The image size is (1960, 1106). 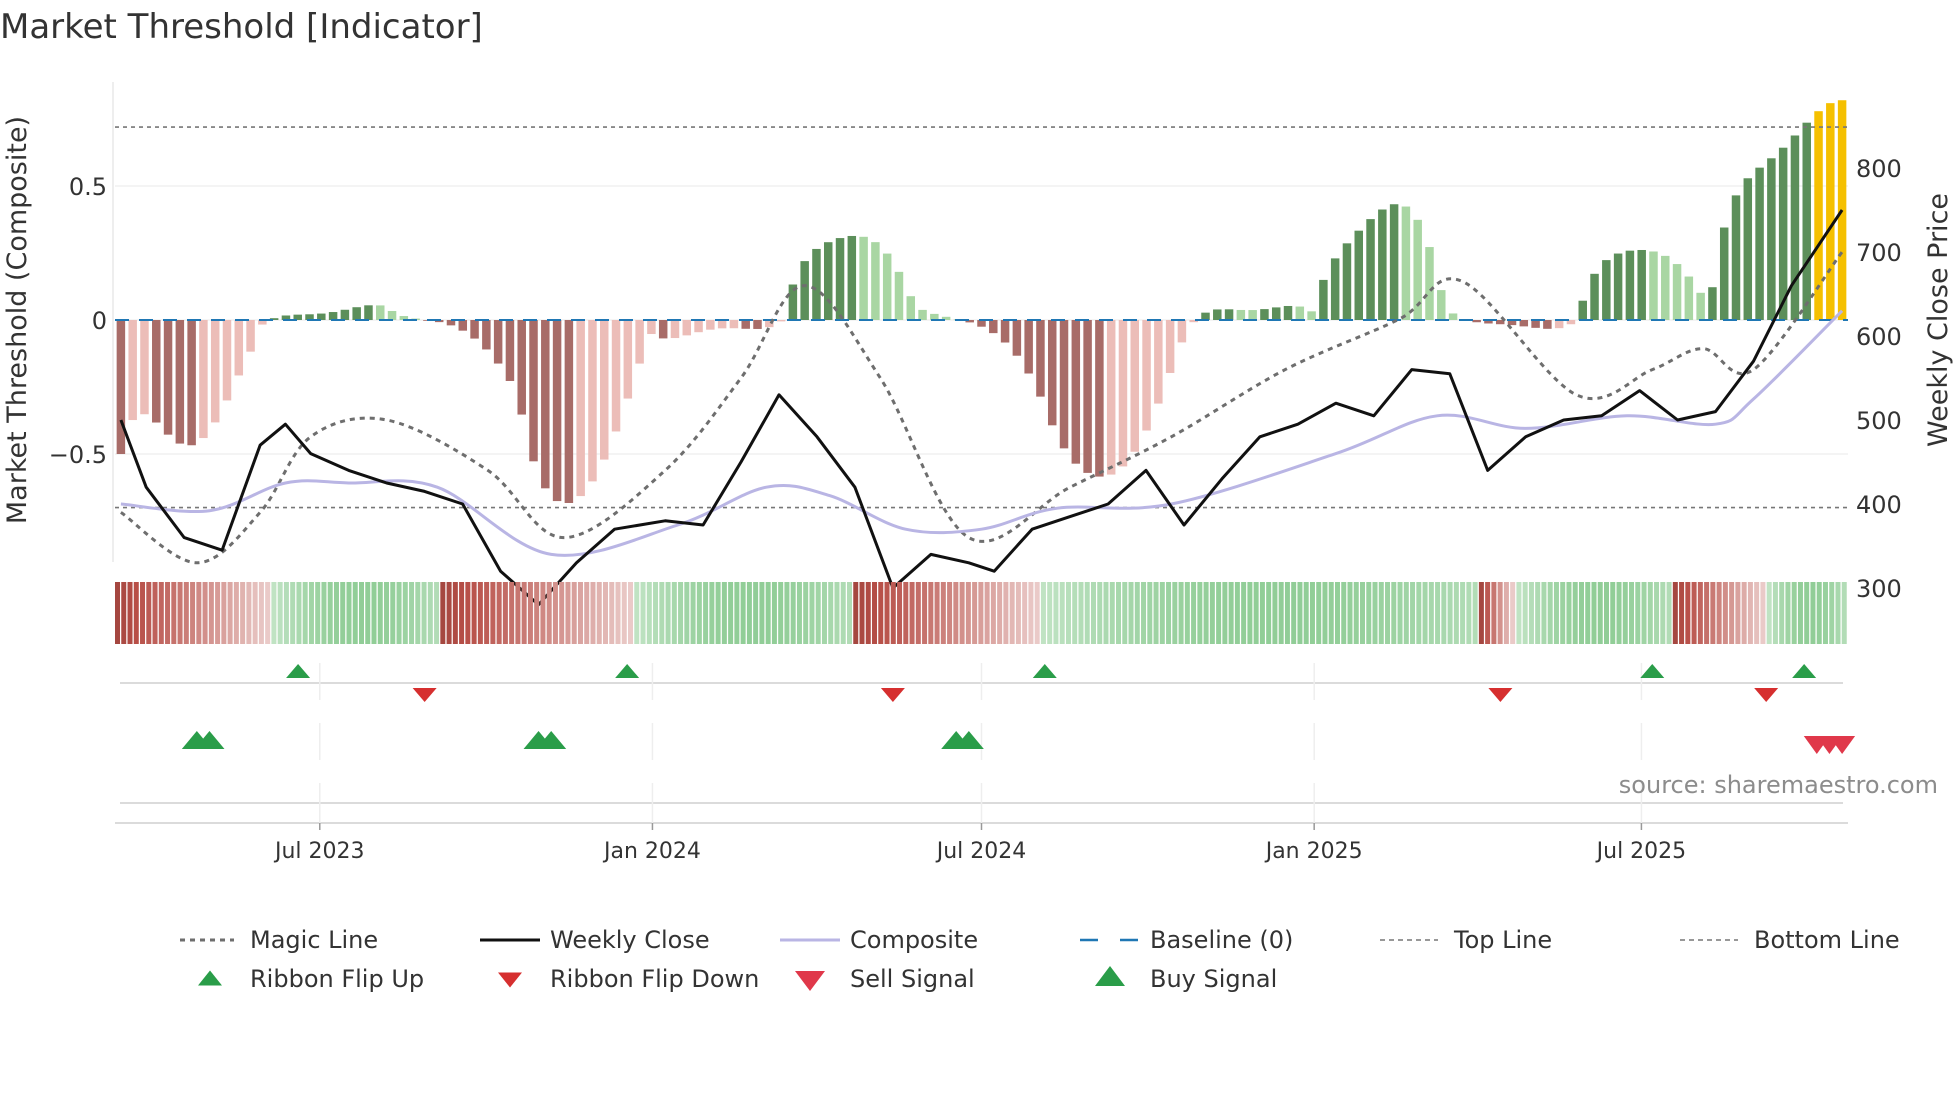 I want to click on trend-ribbon, so click(x=981, y=613).